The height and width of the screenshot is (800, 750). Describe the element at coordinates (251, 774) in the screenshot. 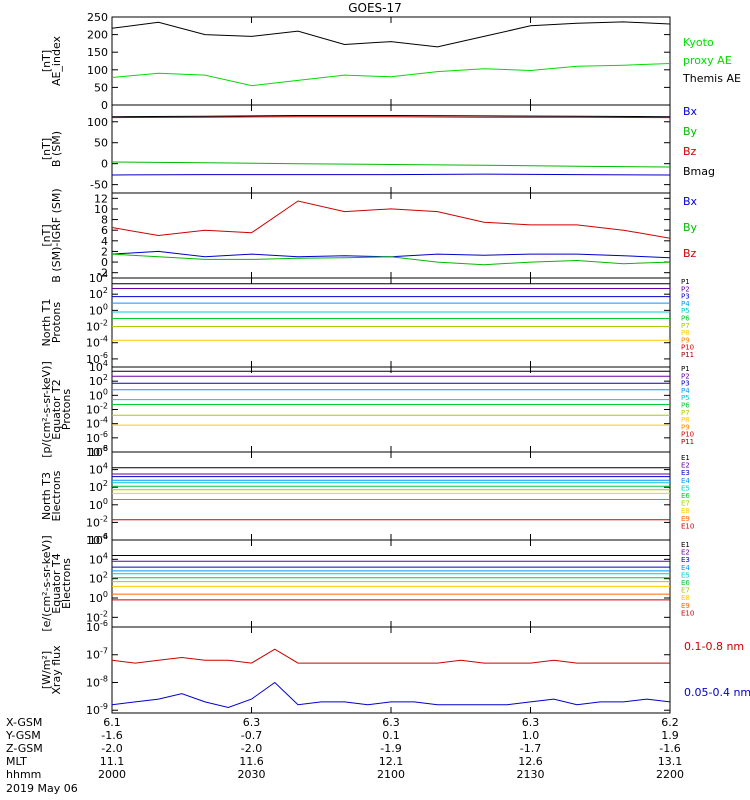

I see `footer-value: 2030` at that location.